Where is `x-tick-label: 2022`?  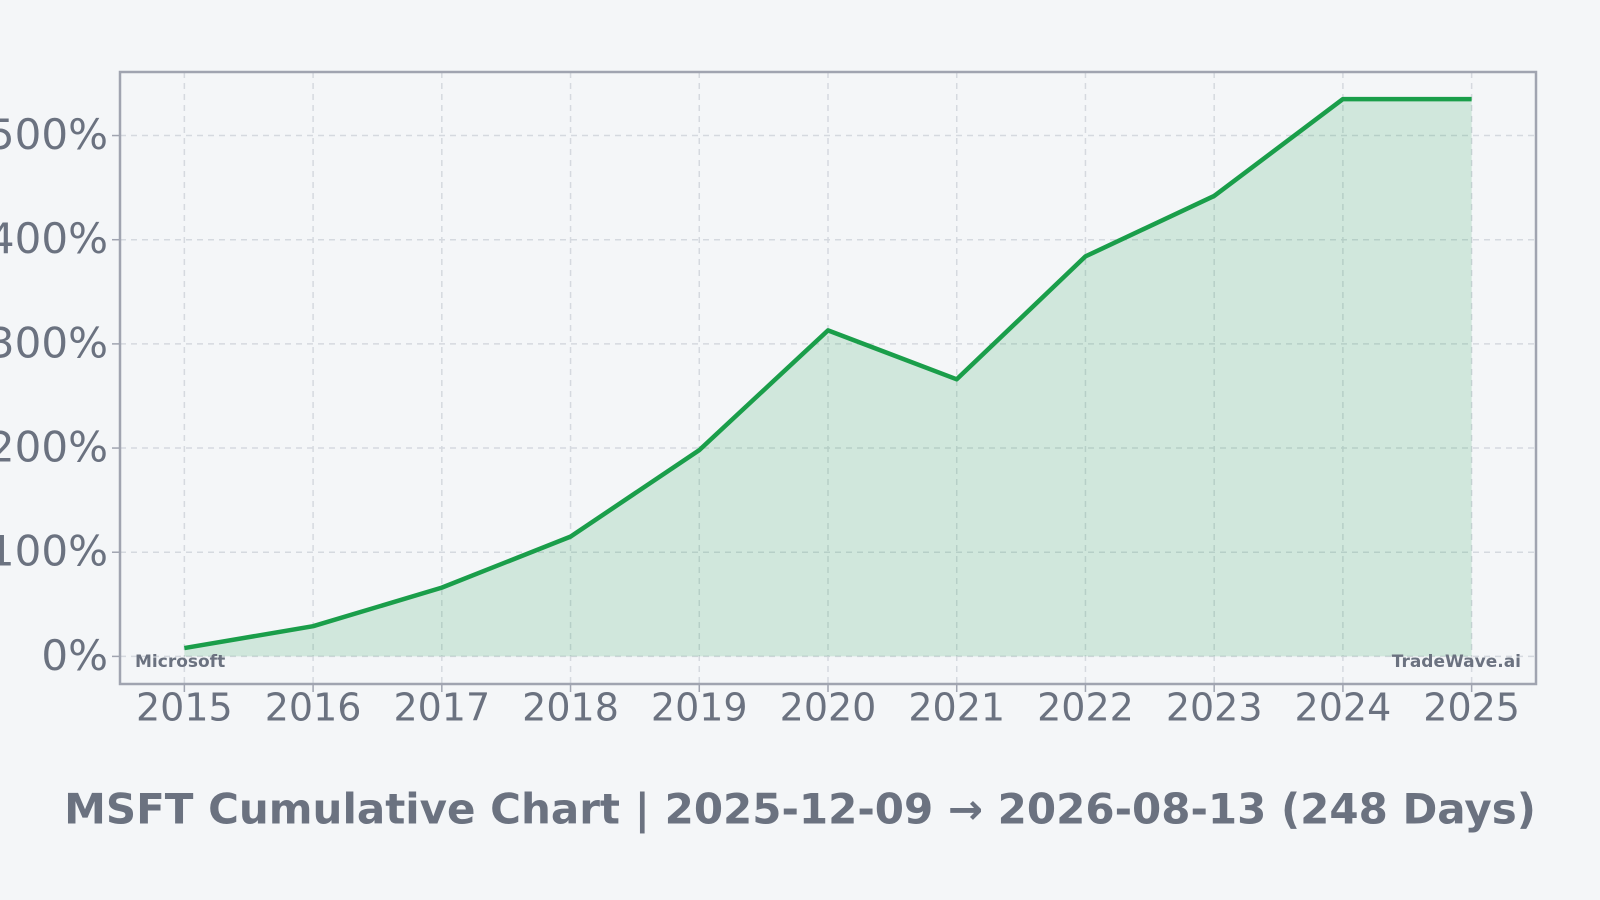
x-tick-label: 2022 is located at coordinates (1085, 708).